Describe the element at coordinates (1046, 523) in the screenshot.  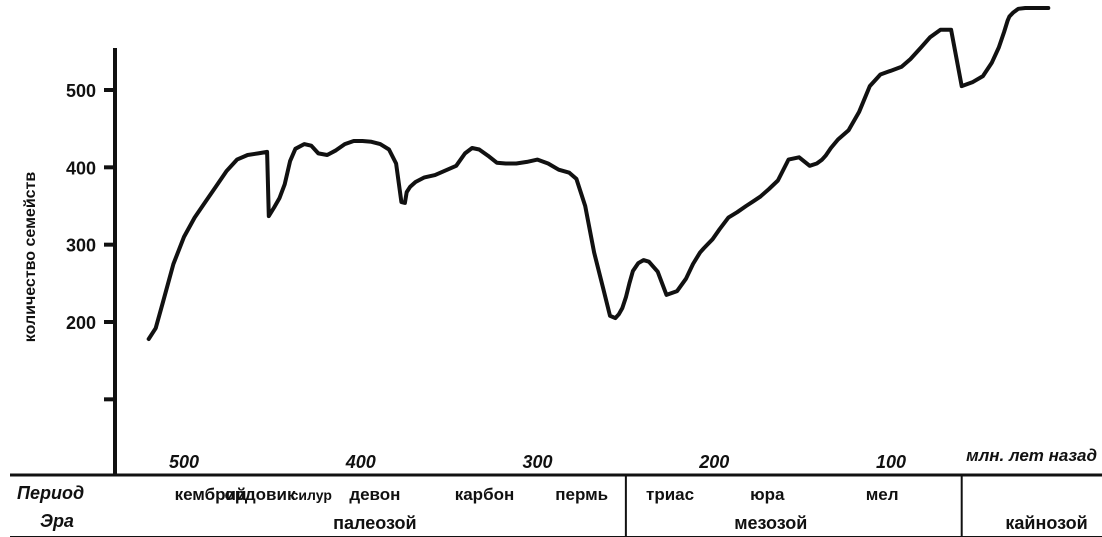
I see `era-label: кайнозой` at that location.